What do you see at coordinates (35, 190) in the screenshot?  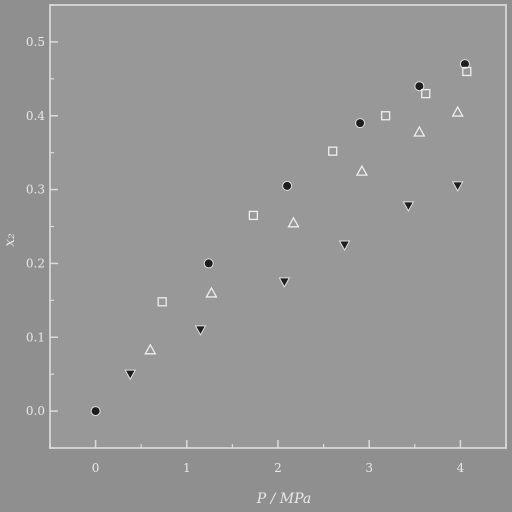 I see `y-tick-label: 0.3` at bounding box center [35, 190].